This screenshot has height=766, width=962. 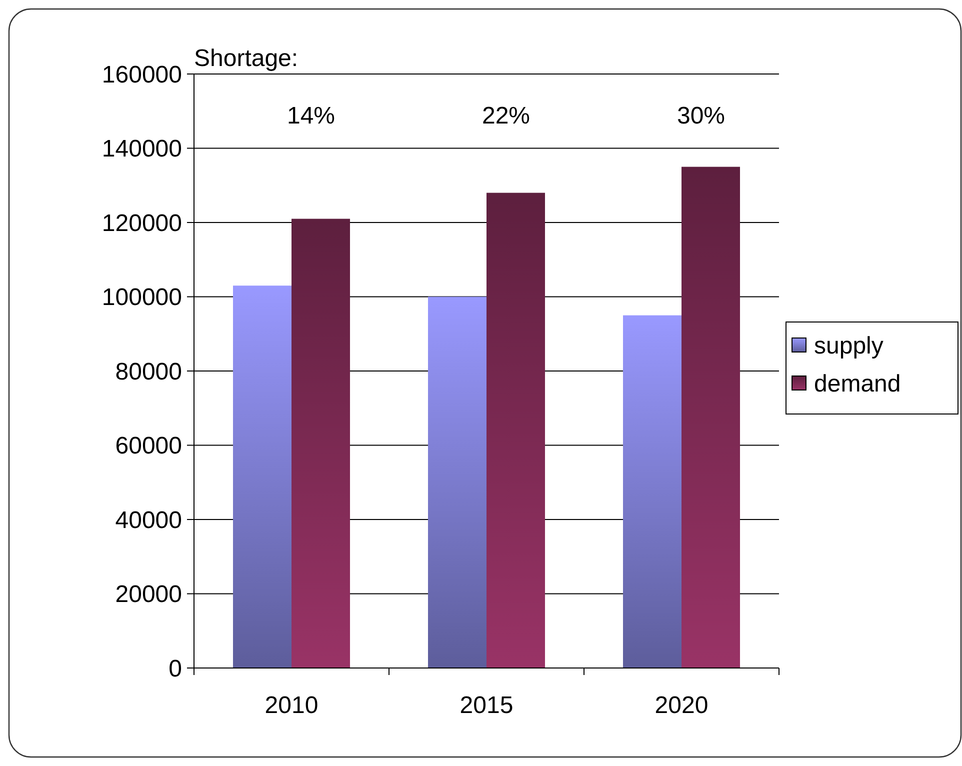 What do you see at coordinates (311, 116) in the screenshot?
I see `annotation: 14%` at bounding box center [311, 116].